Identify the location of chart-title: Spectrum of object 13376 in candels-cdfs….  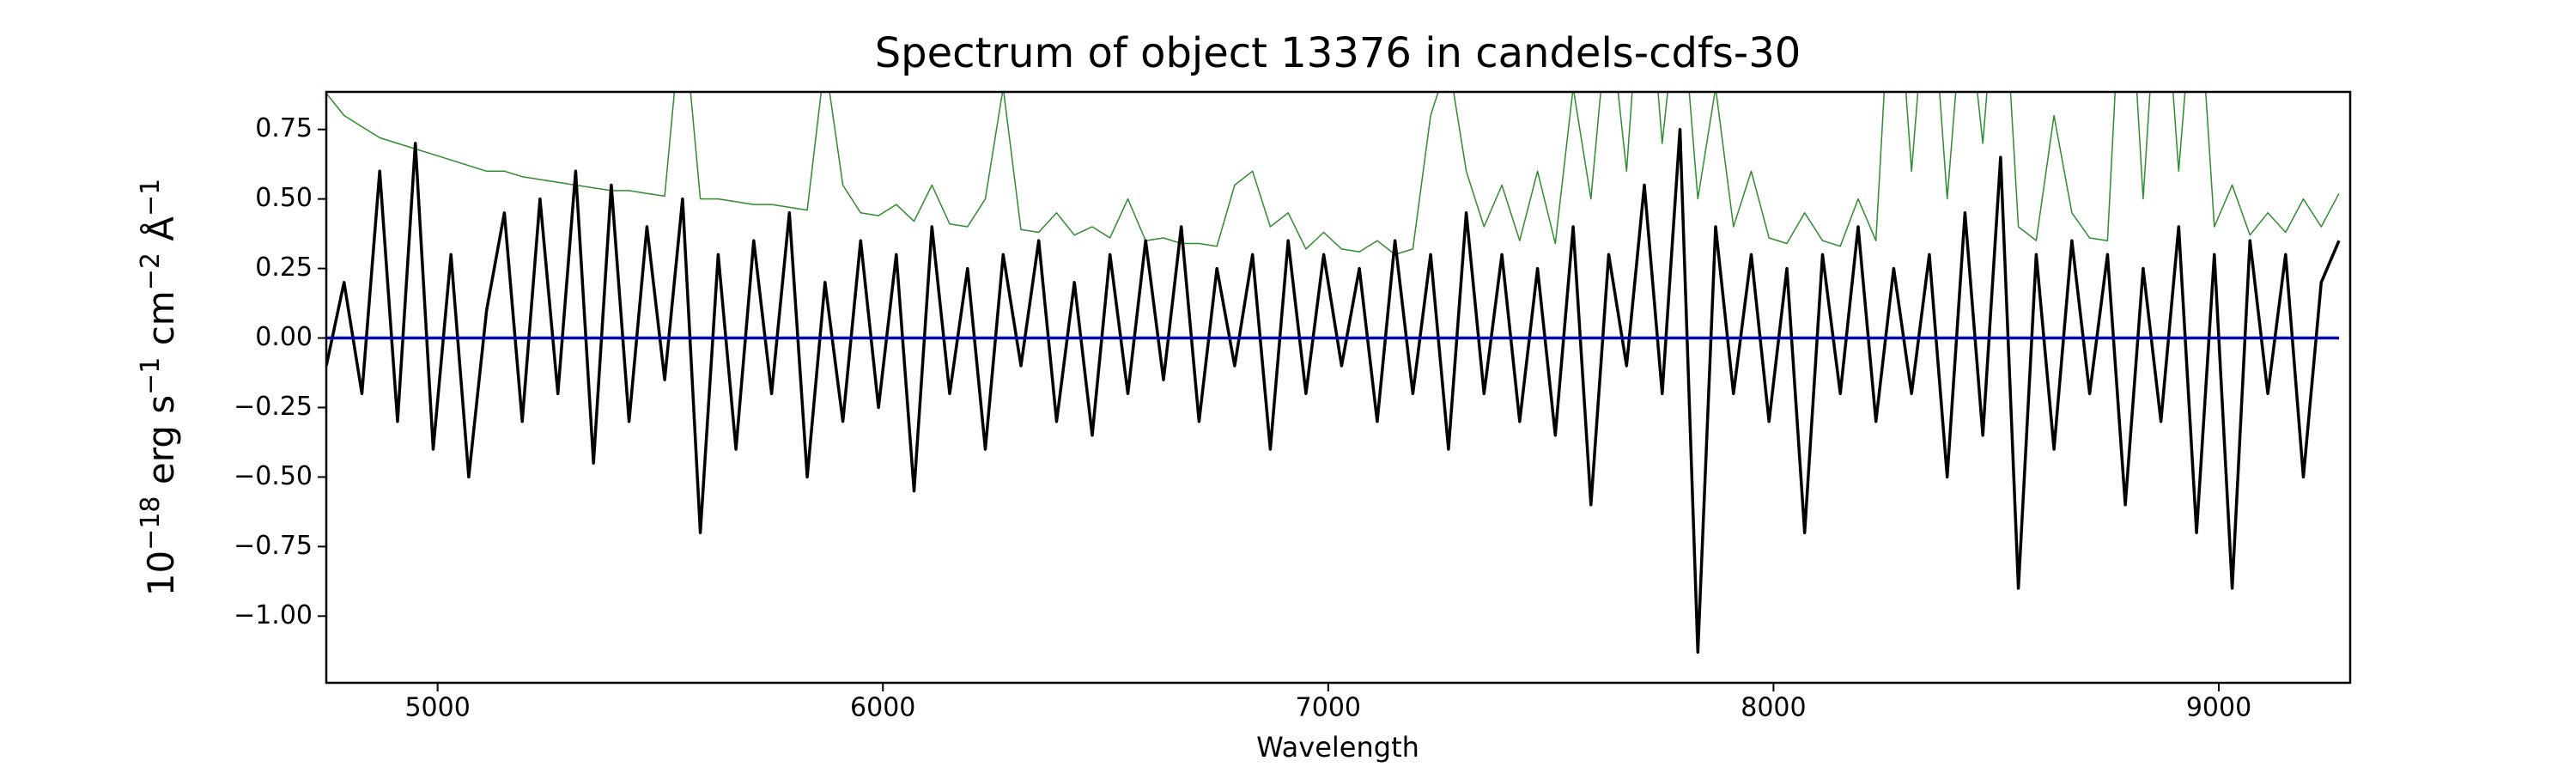
(1338, 53).